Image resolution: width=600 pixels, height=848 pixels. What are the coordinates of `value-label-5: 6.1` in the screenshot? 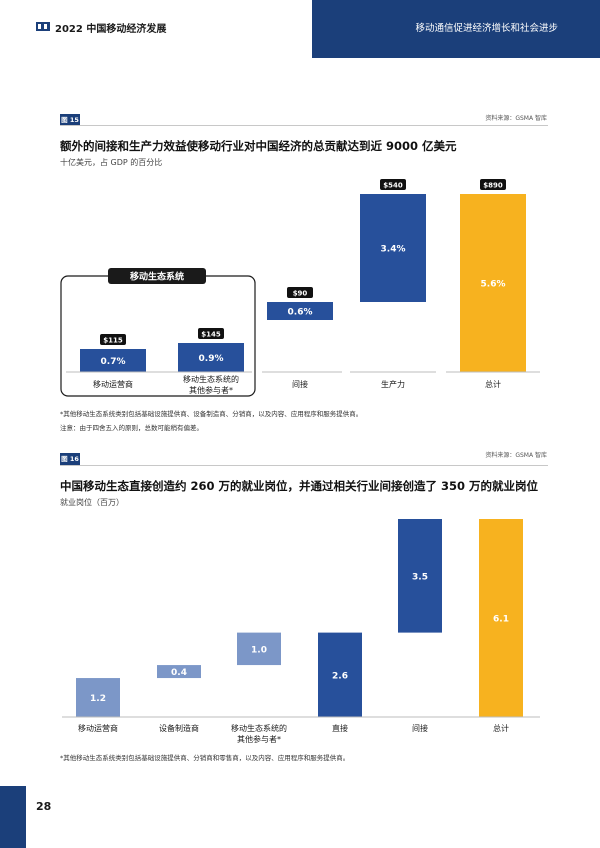 It's located at (501, 620).